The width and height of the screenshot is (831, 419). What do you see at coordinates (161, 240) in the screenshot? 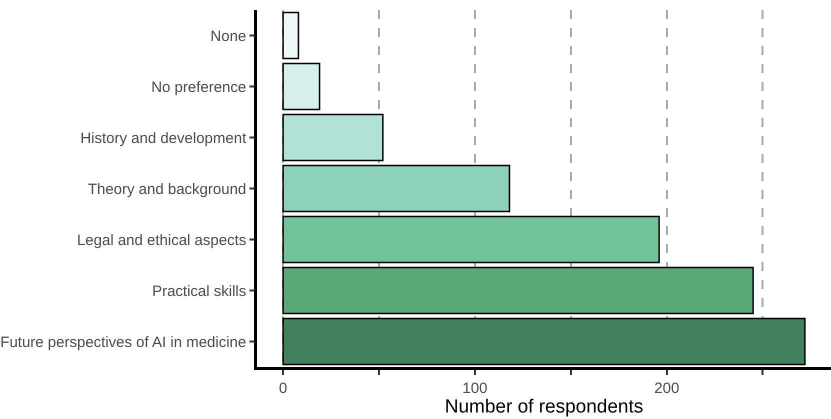
I see `y-tick-label: Legal and ethical aspects` at bounding box center [161, 240].